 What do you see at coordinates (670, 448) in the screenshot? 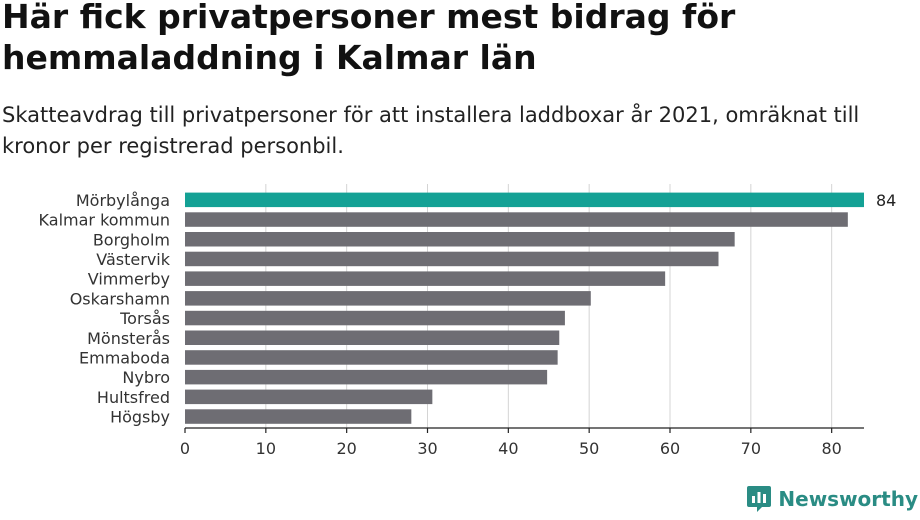
I see `x-tick-label: 60` at bounding box center [670, 448].